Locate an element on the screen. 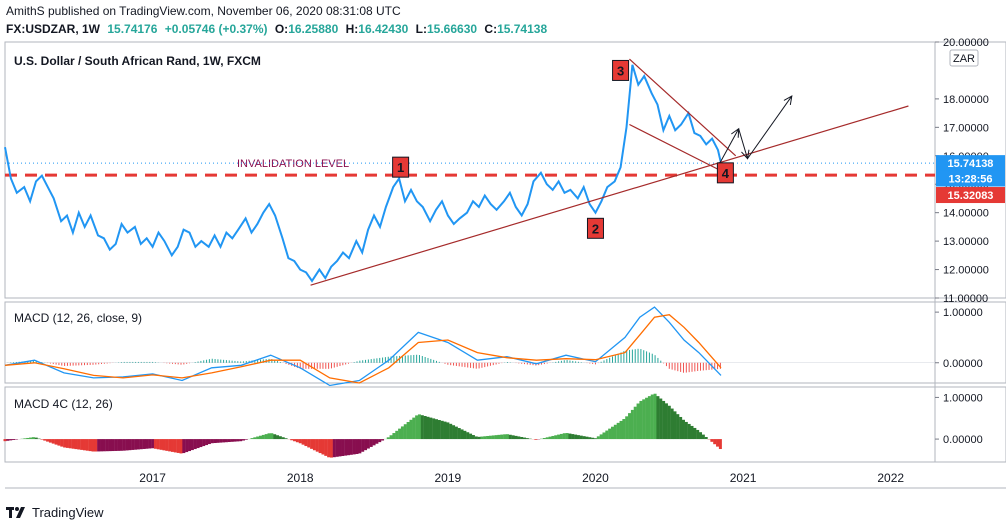 The width and height of the screenshot is (1006, 529). footer-brand: TradingView is located at coordinates (68, 512).